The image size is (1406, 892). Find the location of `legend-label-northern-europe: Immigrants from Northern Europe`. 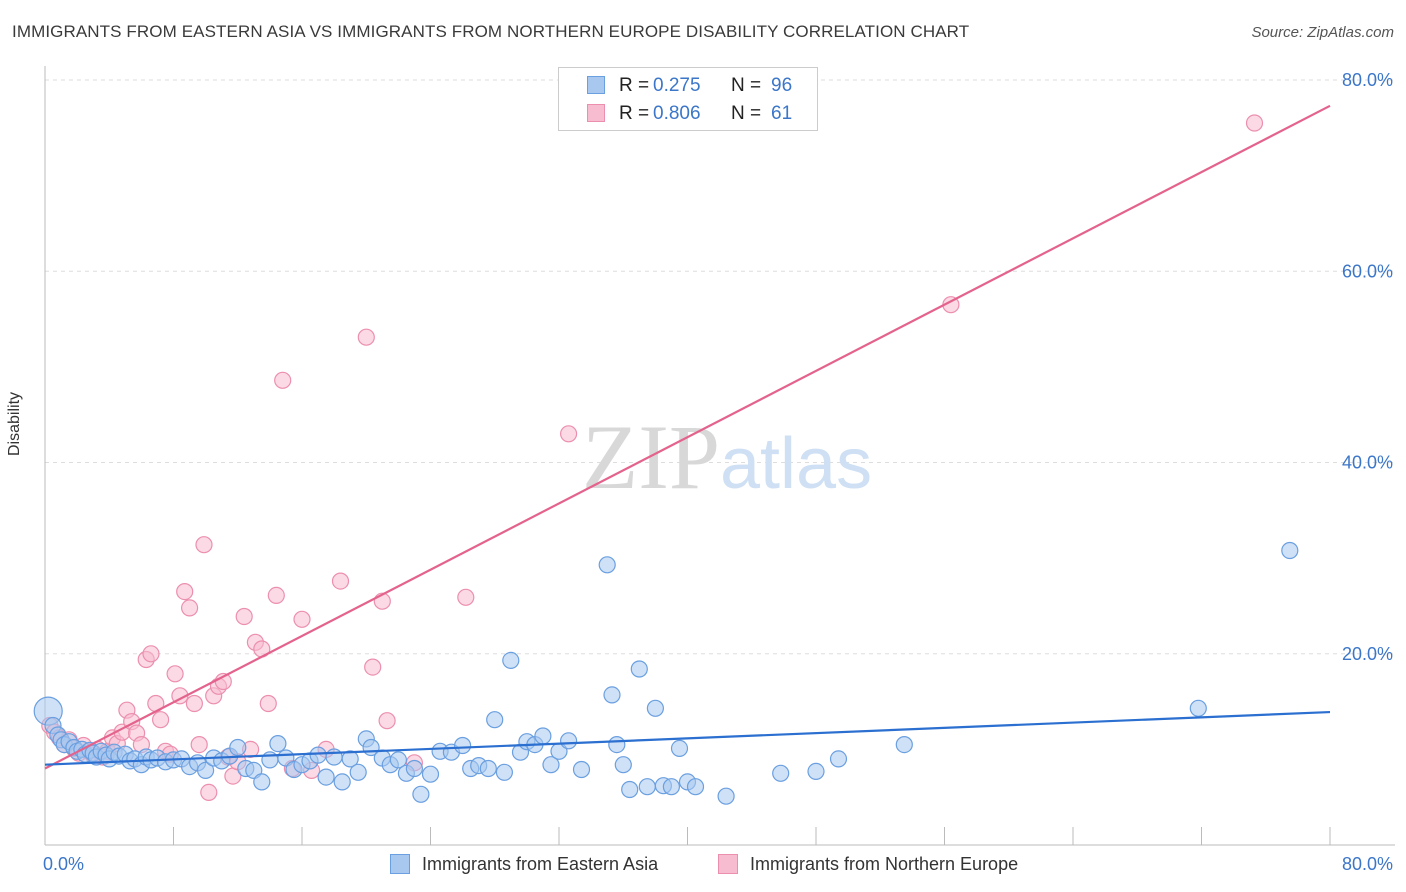

legend-label-northern-europe: Immigrants from Northern Europe is located at coordinates (884, 864).